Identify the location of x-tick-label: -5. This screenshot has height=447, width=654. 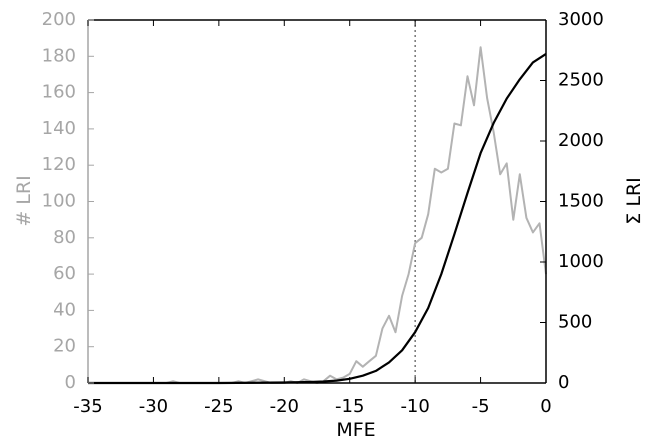
(481, 406).